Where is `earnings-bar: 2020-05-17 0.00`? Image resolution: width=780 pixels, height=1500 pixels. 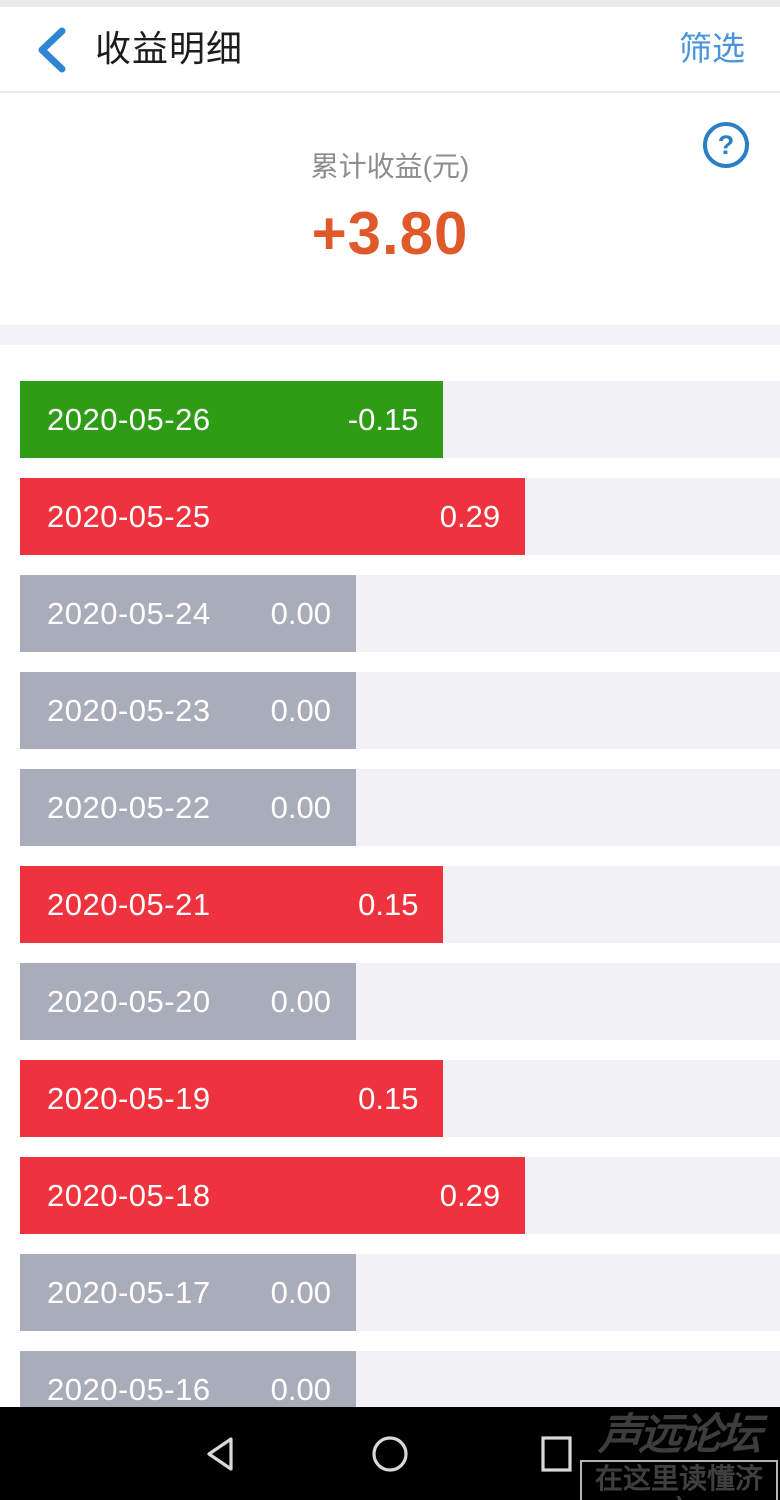
earnings-bar: 2020-05-17 0.00 is located at coordinates (188, 1292).